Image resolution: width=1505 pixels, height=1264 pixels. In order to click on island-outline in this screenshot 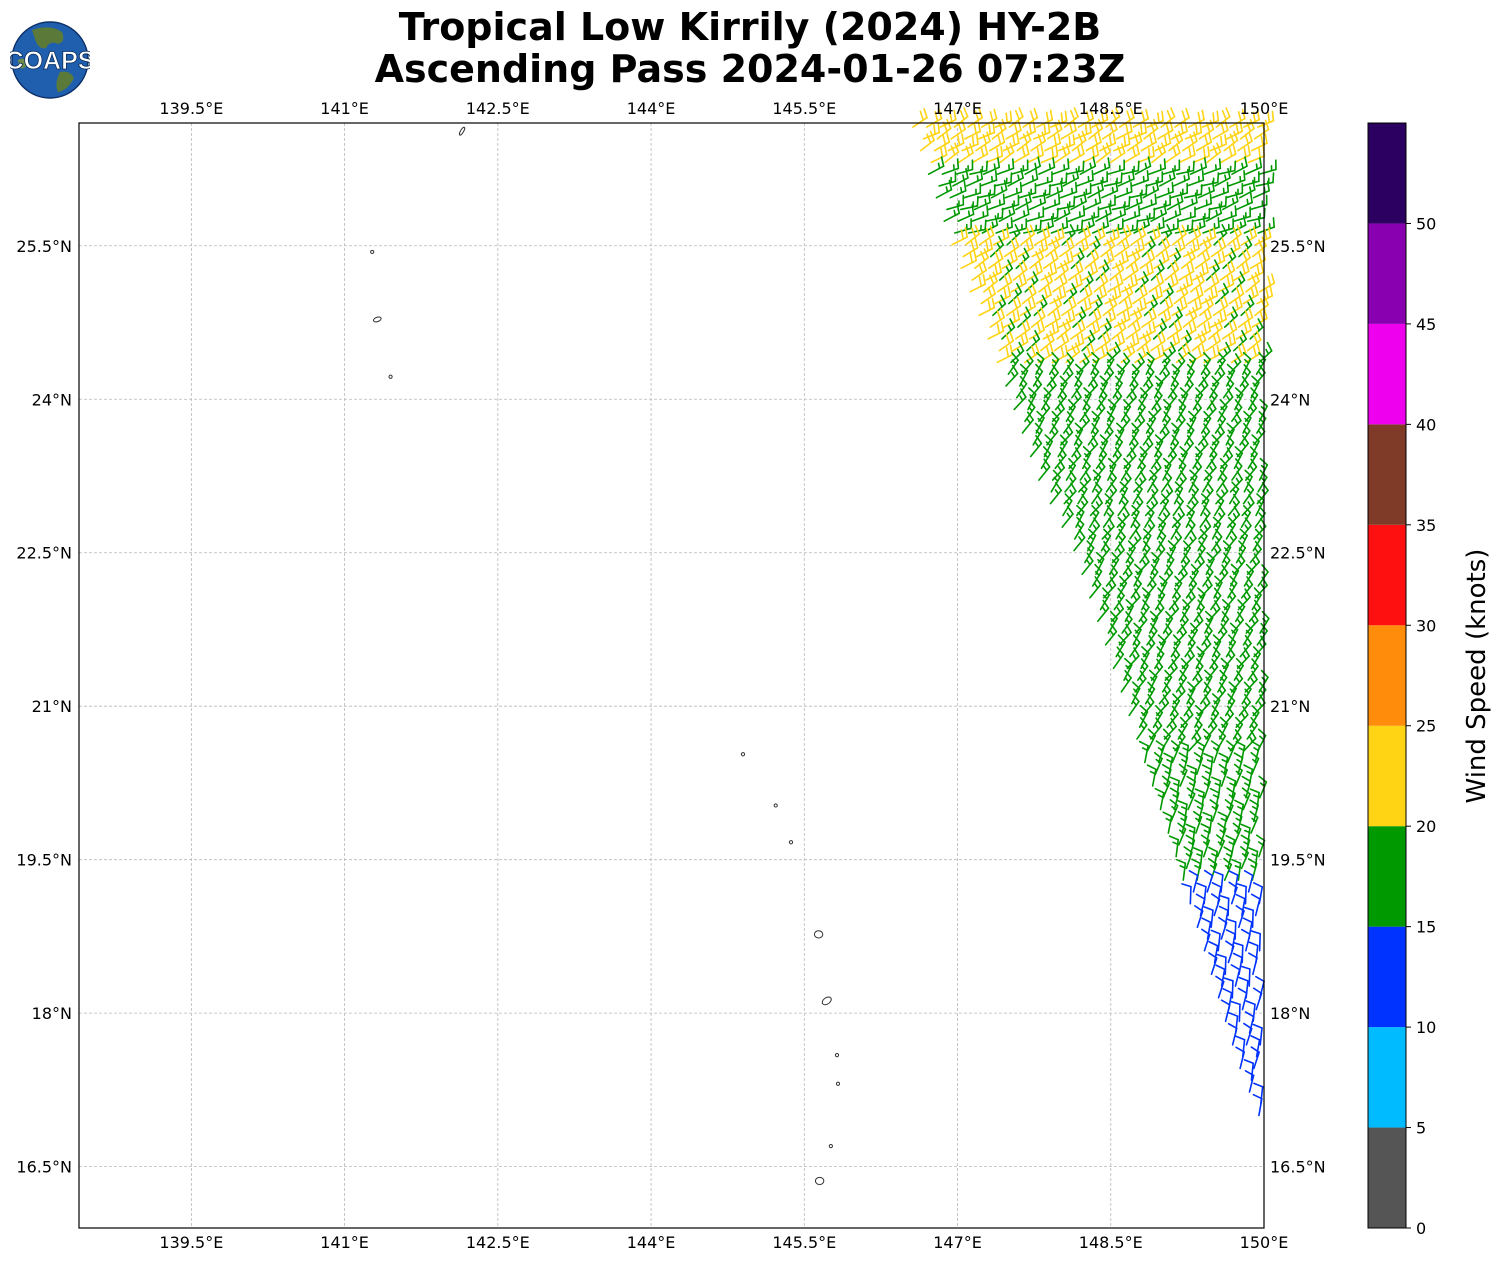, I will do `click(372, 252)`.